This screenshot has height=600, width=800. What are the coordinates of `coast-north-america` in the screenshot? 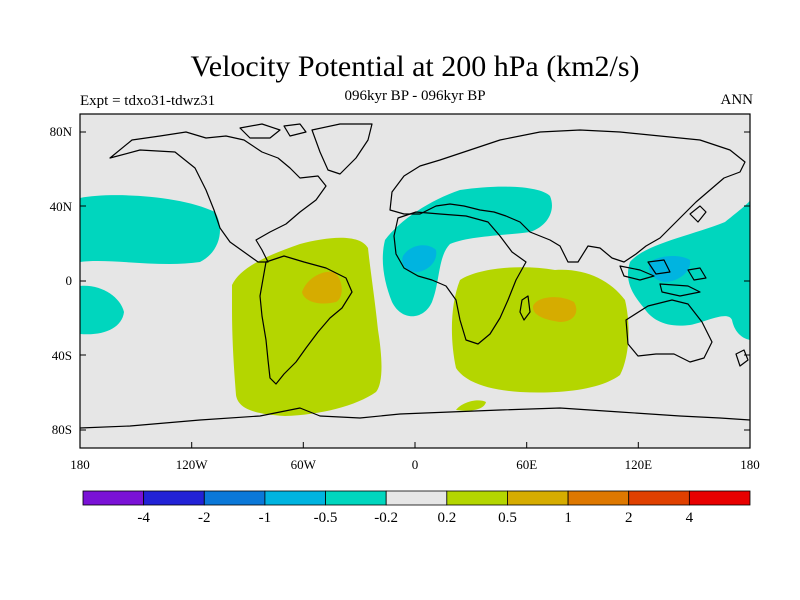 It's located at (218, 197).